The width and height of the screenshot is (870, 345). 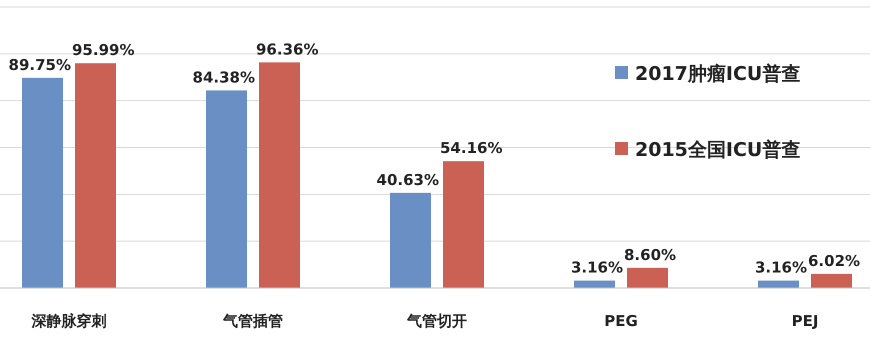 What do you see at coordinates (621, 321) in the screenshot?
I see `x-tick-label: PEG` at bounding box center [621, 321].